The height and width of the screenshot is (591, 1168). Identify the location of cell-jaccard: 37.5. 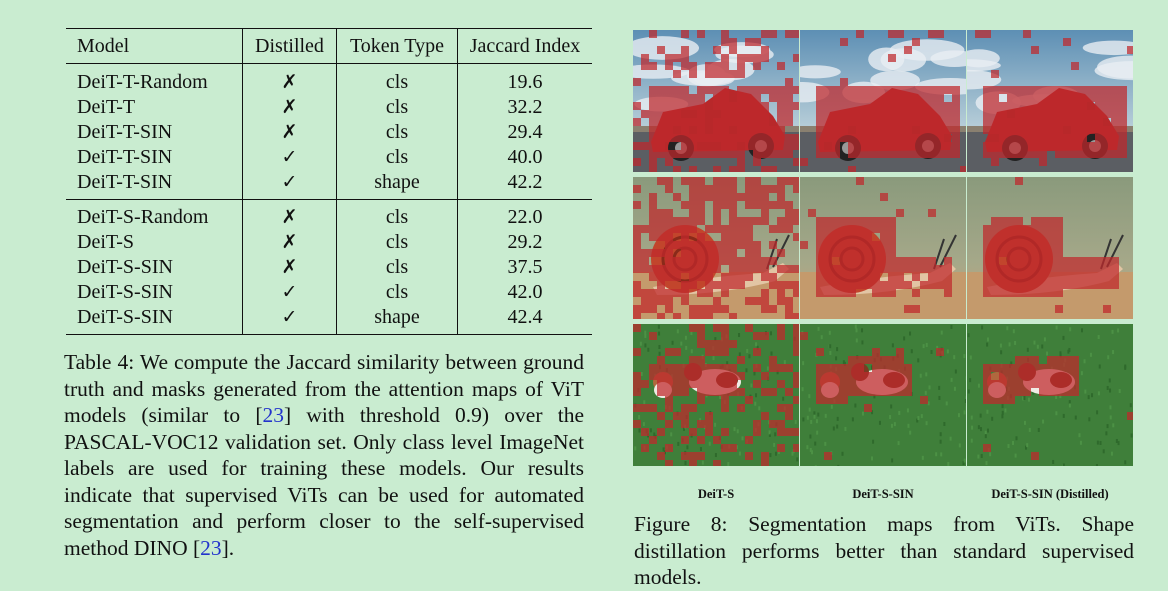
(525, 267).